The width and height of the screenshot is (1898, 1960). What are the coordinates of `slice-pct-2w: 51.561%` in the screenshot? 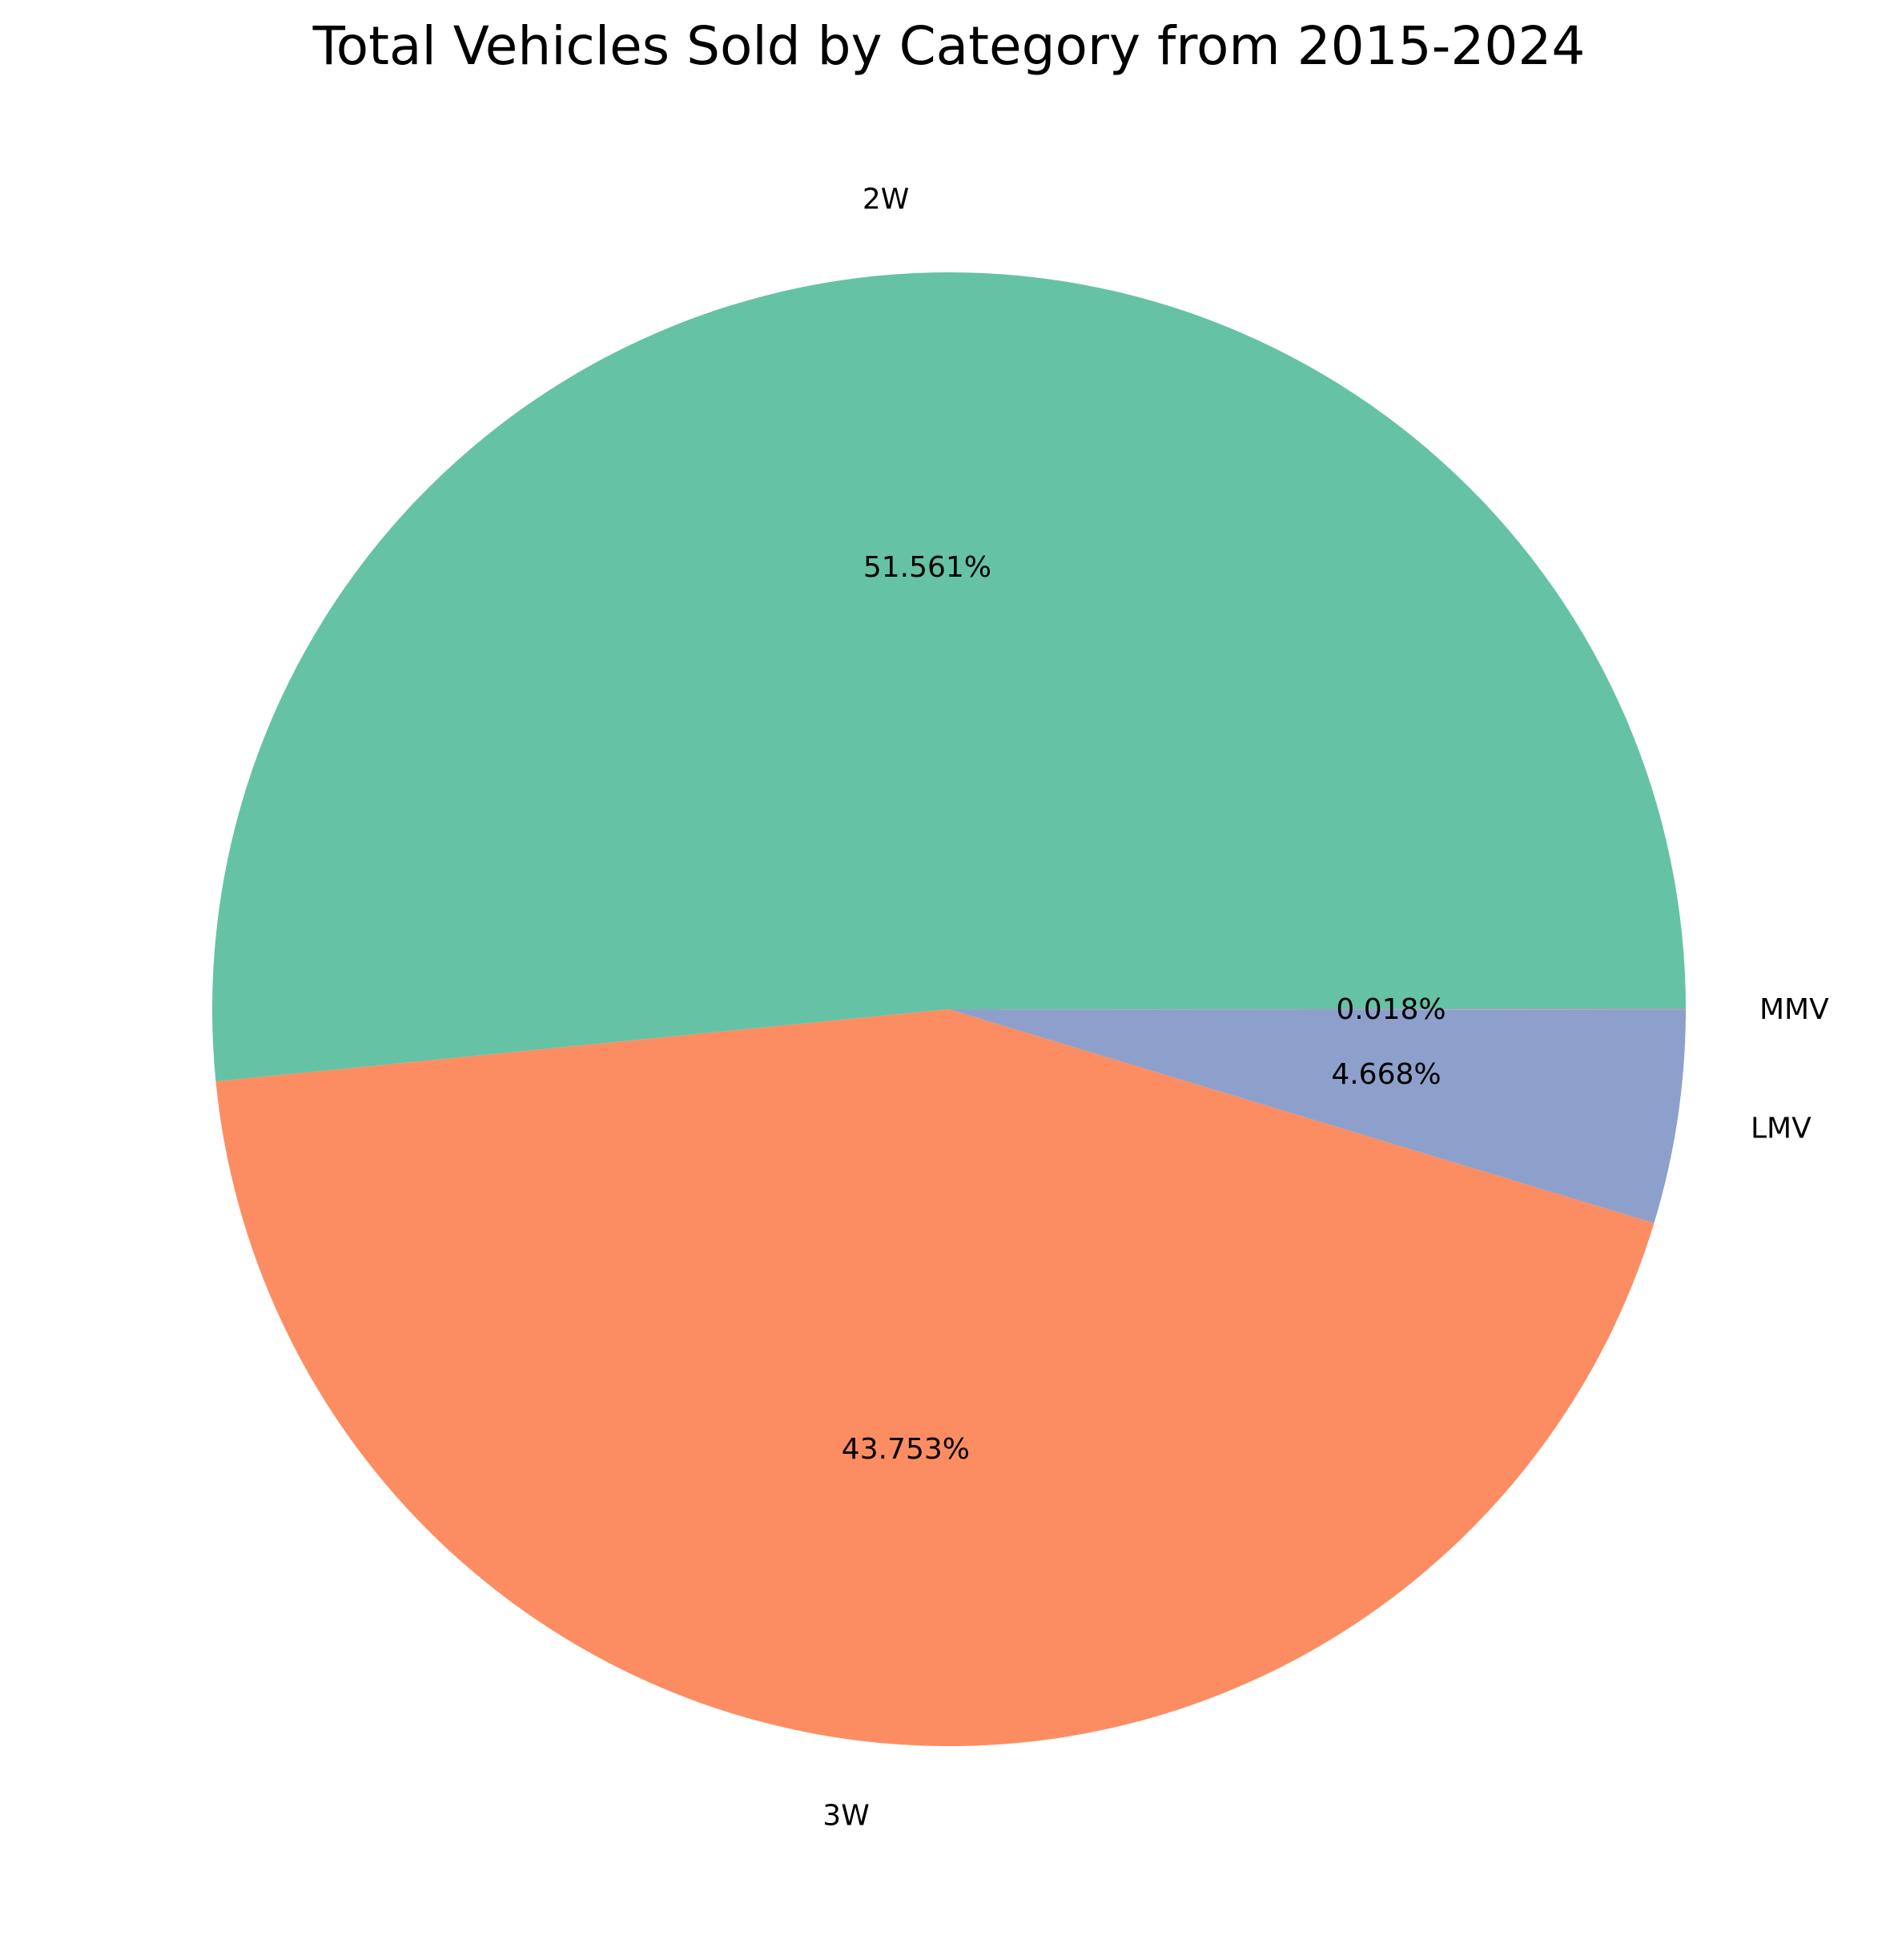 It's located at (927, 568).